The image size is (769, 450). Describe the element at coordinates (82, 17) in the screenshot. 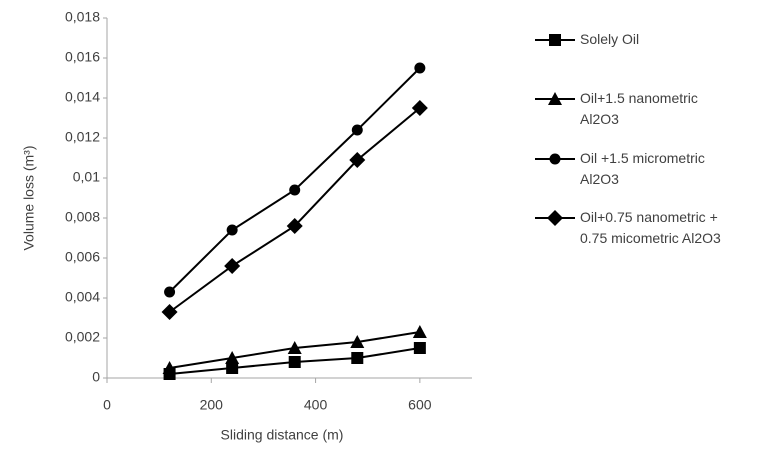

I see `y-tick-label: 0,018` at that location.